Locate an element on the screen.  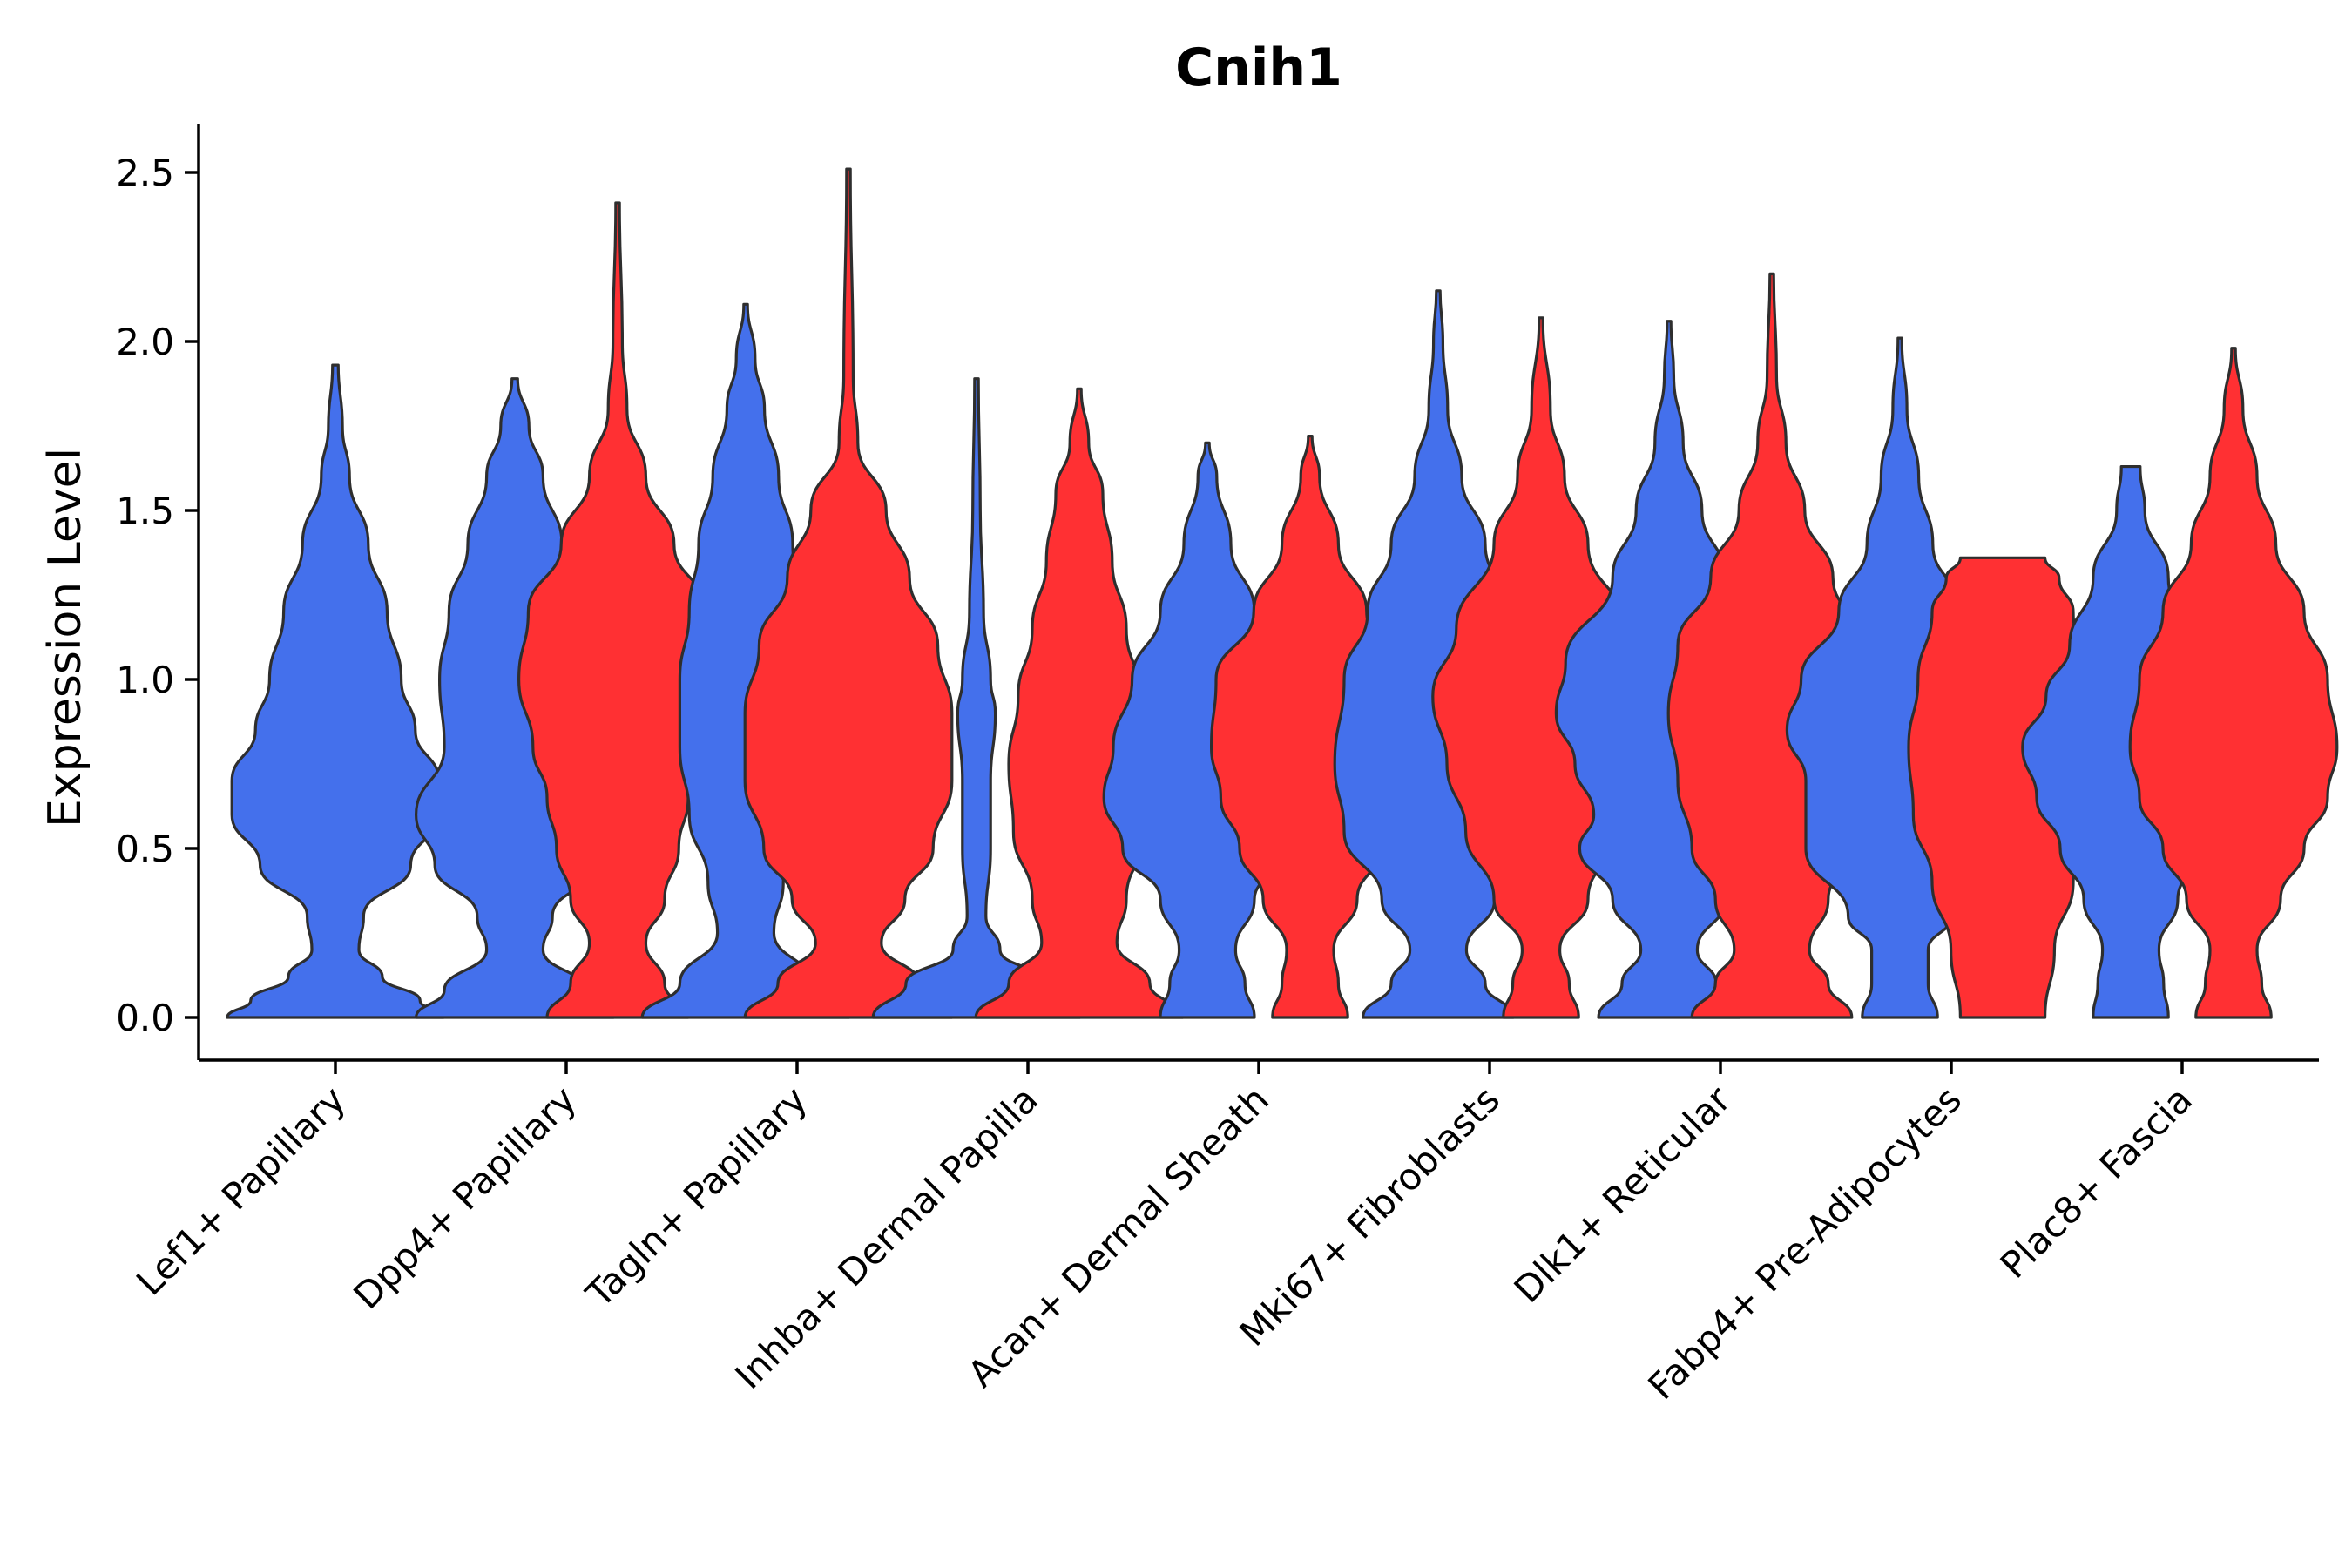
x-tick-label-mki67-fibroblasts: Mki67+ Fibroblasts is located at coordinates (1370, 1216).